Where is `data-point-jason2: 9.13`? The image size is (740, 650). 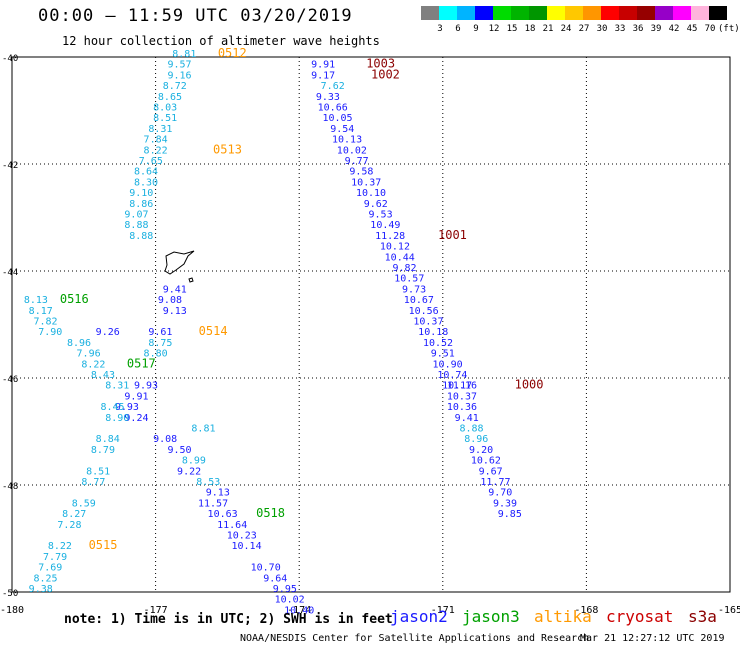
data-point-jason2: 9.13 is located at coordinates (175, 311).